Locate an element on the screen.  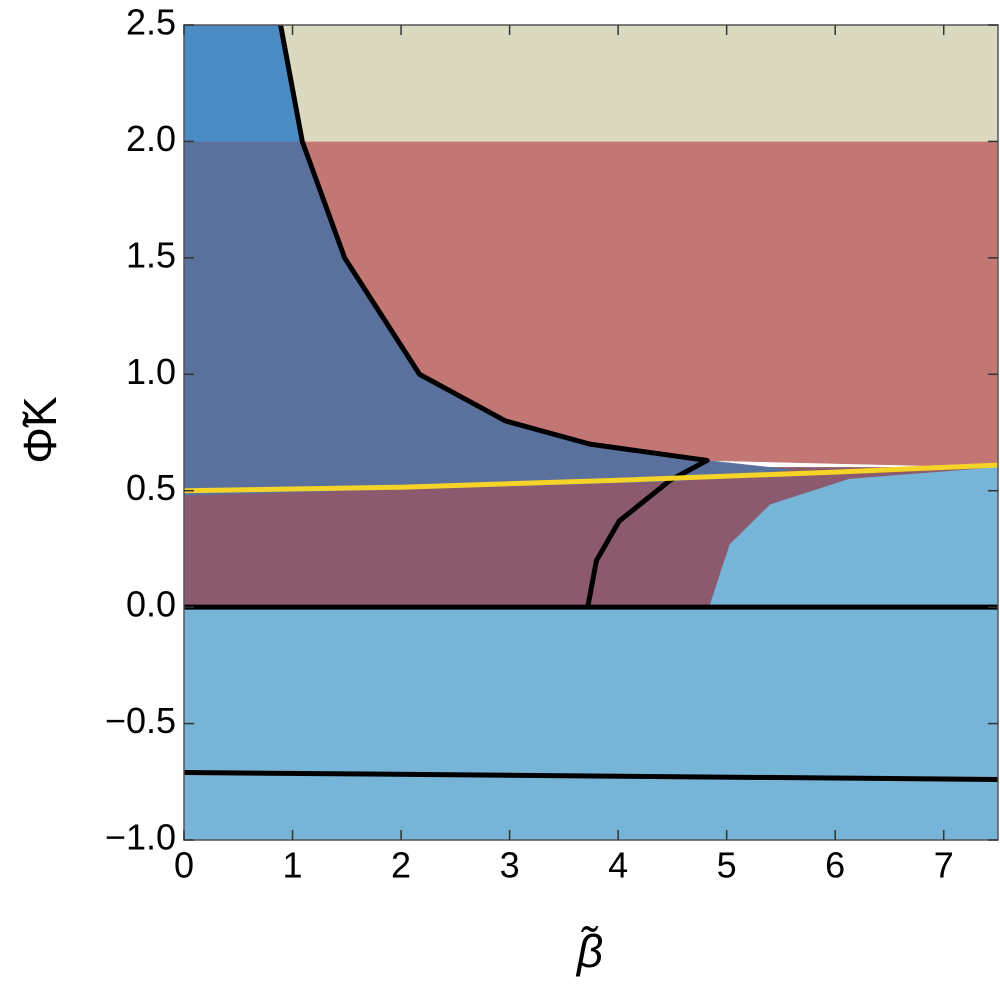
y-tick-label: −0.5 is located at coordinates (140, 720).